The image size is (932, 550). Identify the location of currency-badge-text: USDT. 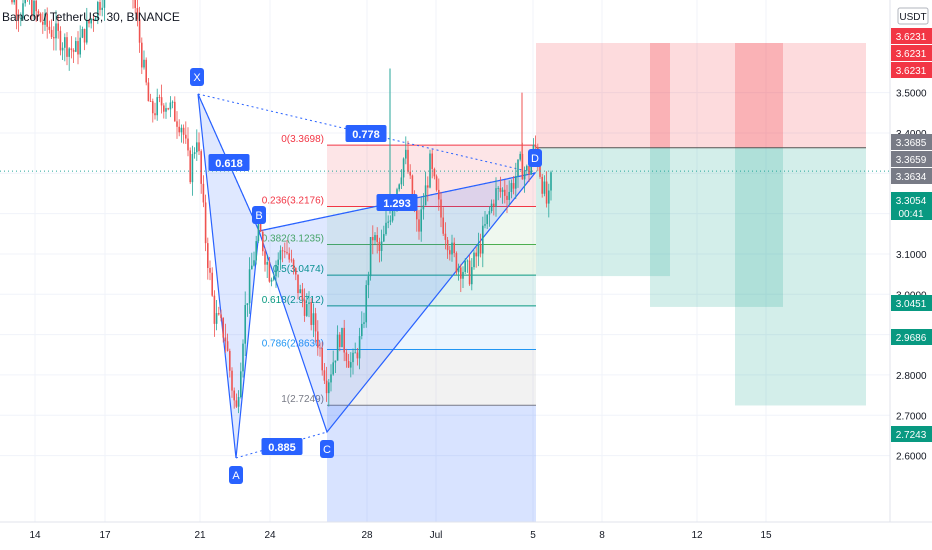
(912, 17).